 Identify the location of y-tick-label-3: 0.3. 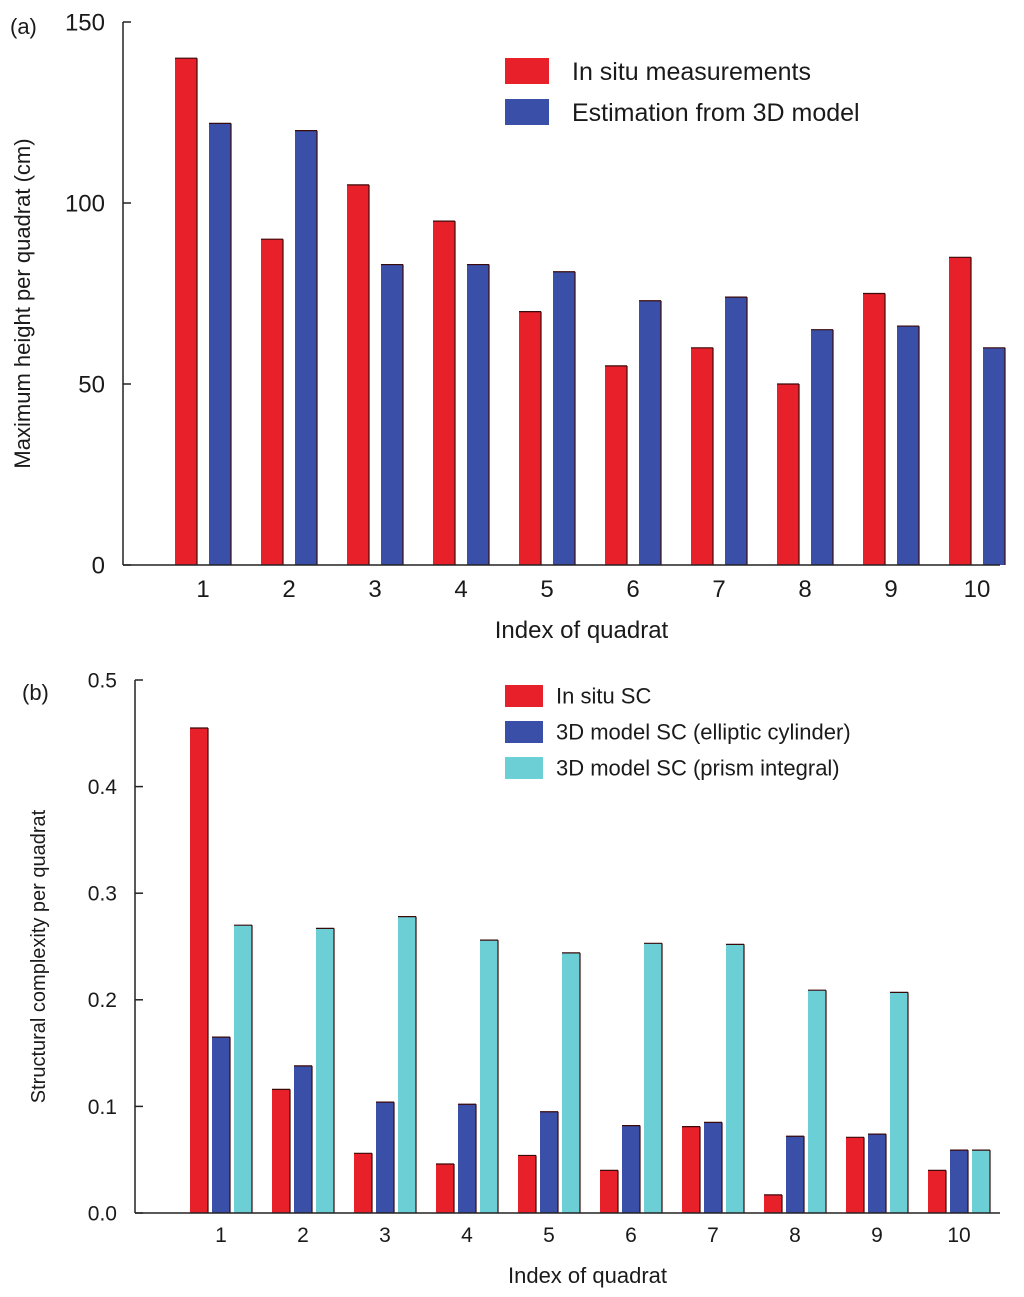
(102, 894).